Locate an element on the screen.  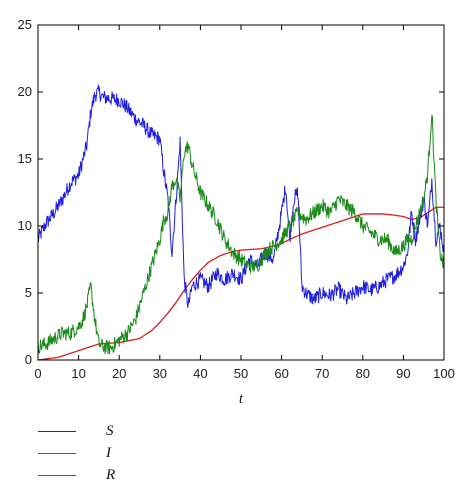
x-tick-label: 100 is located at coordinates (444, 373).